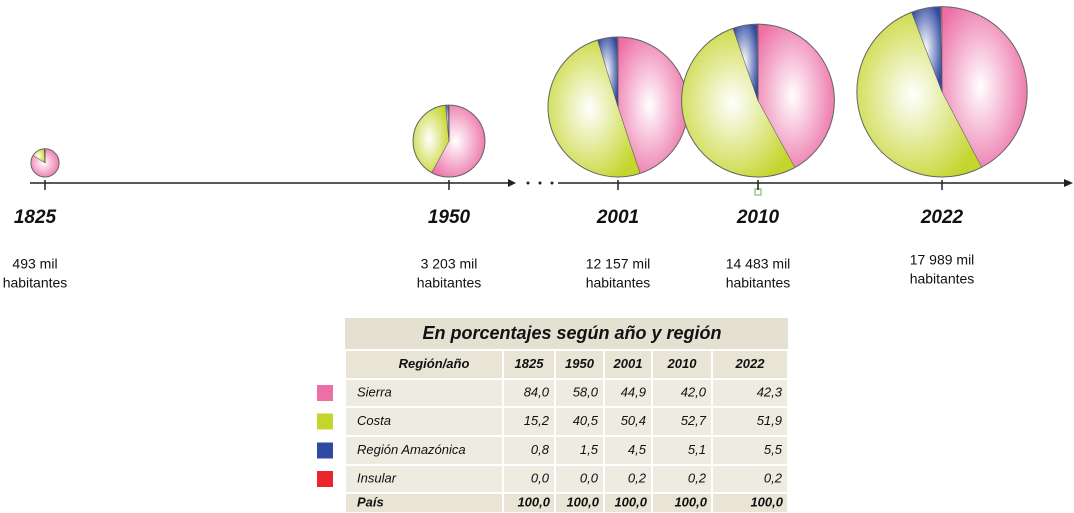  What do you see at coordinates (374, 391) in the screenshot?
I see `row-label: Sierra` at bounding box center [374, 391].